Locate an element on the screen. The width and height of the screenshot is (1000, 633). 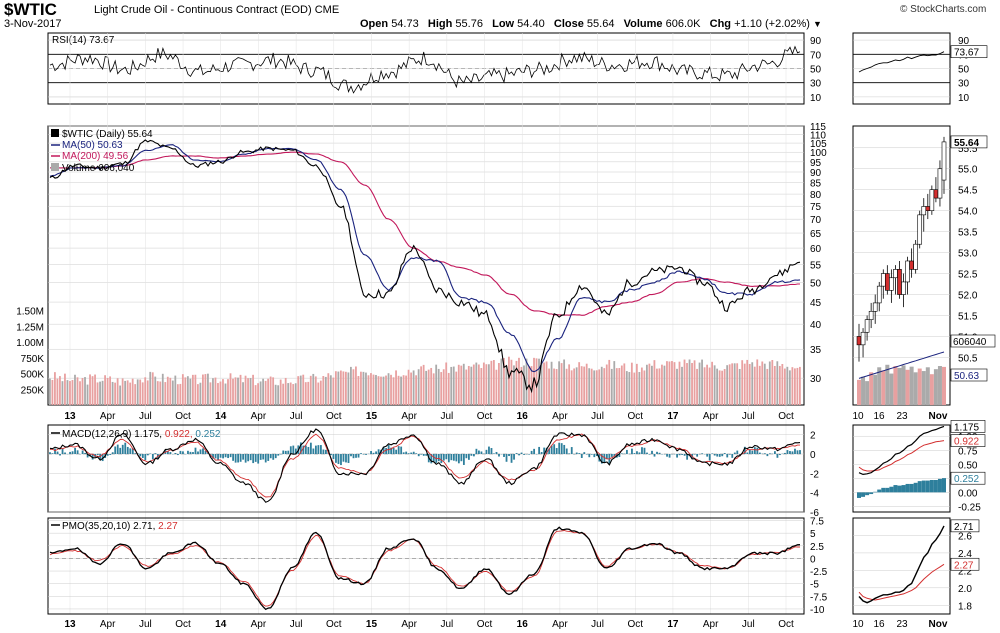
pmo-legend: PMO(35,20,10) 2.71, 2.27 is located at coordinates (120, 526).